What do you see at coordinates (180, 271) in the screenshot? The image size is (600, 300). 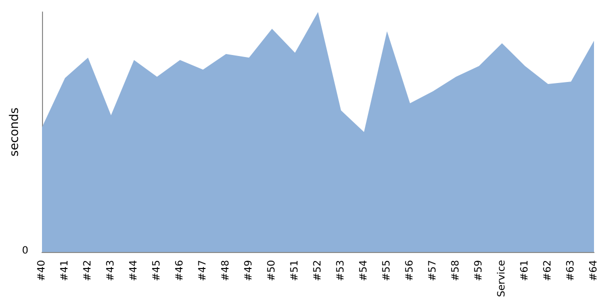 I see `x-tick-label: #46` at bounding box center [180, 271].